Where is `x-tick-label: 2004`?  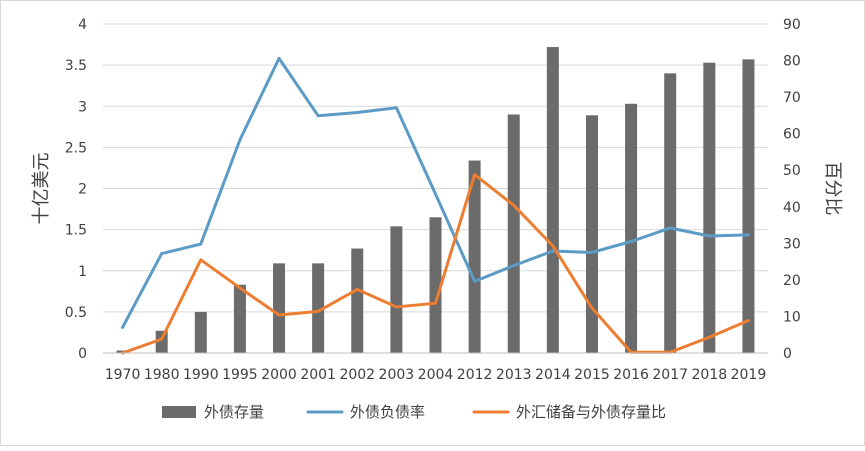 x-tick-label: 2004 is located at coordinates (436, 375).